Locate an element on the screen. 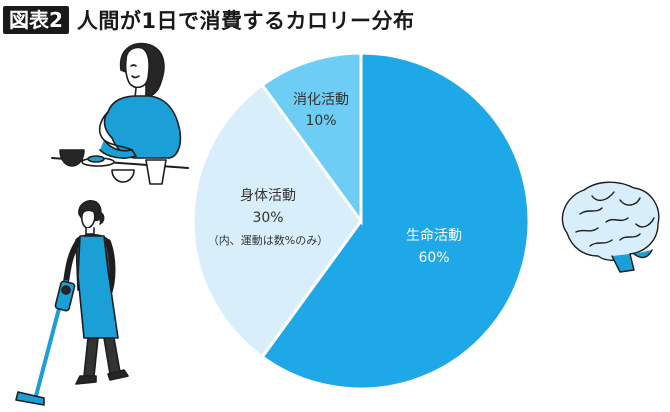  figure-header: 図表2 人間が1日で消費するカロリー分布 is located at coordinates (209, 20).